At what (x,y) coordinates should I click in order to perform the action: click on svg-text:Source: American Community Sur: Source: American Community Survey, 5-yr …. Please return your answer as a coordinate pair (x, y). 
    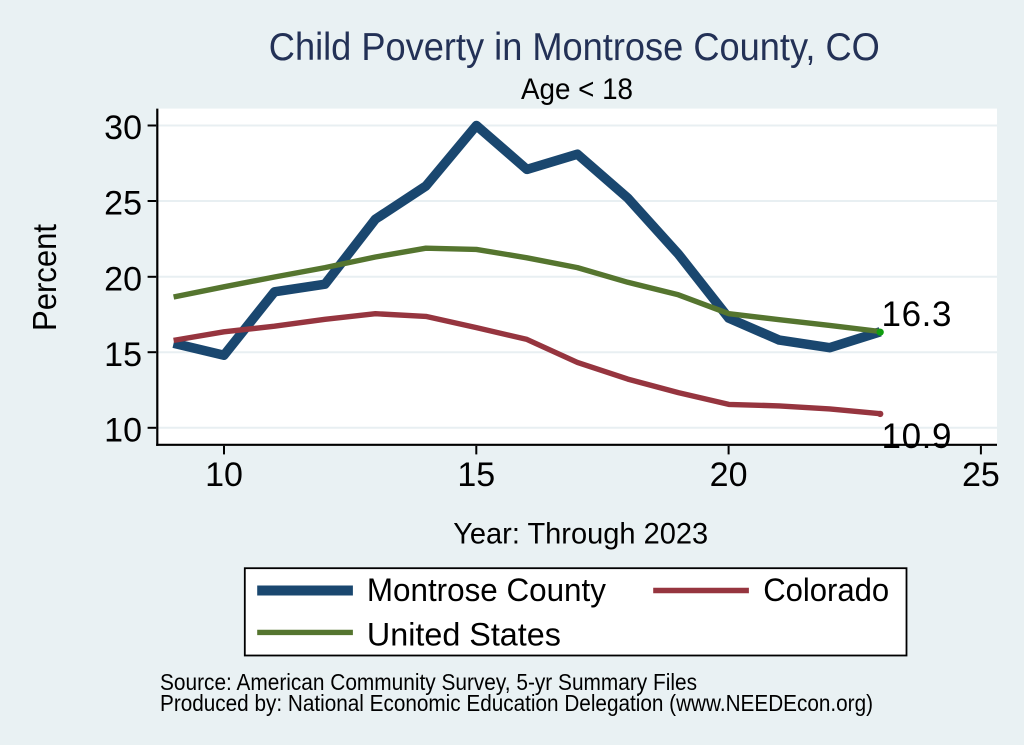
    Looking at the image, I should click on (428, 682).